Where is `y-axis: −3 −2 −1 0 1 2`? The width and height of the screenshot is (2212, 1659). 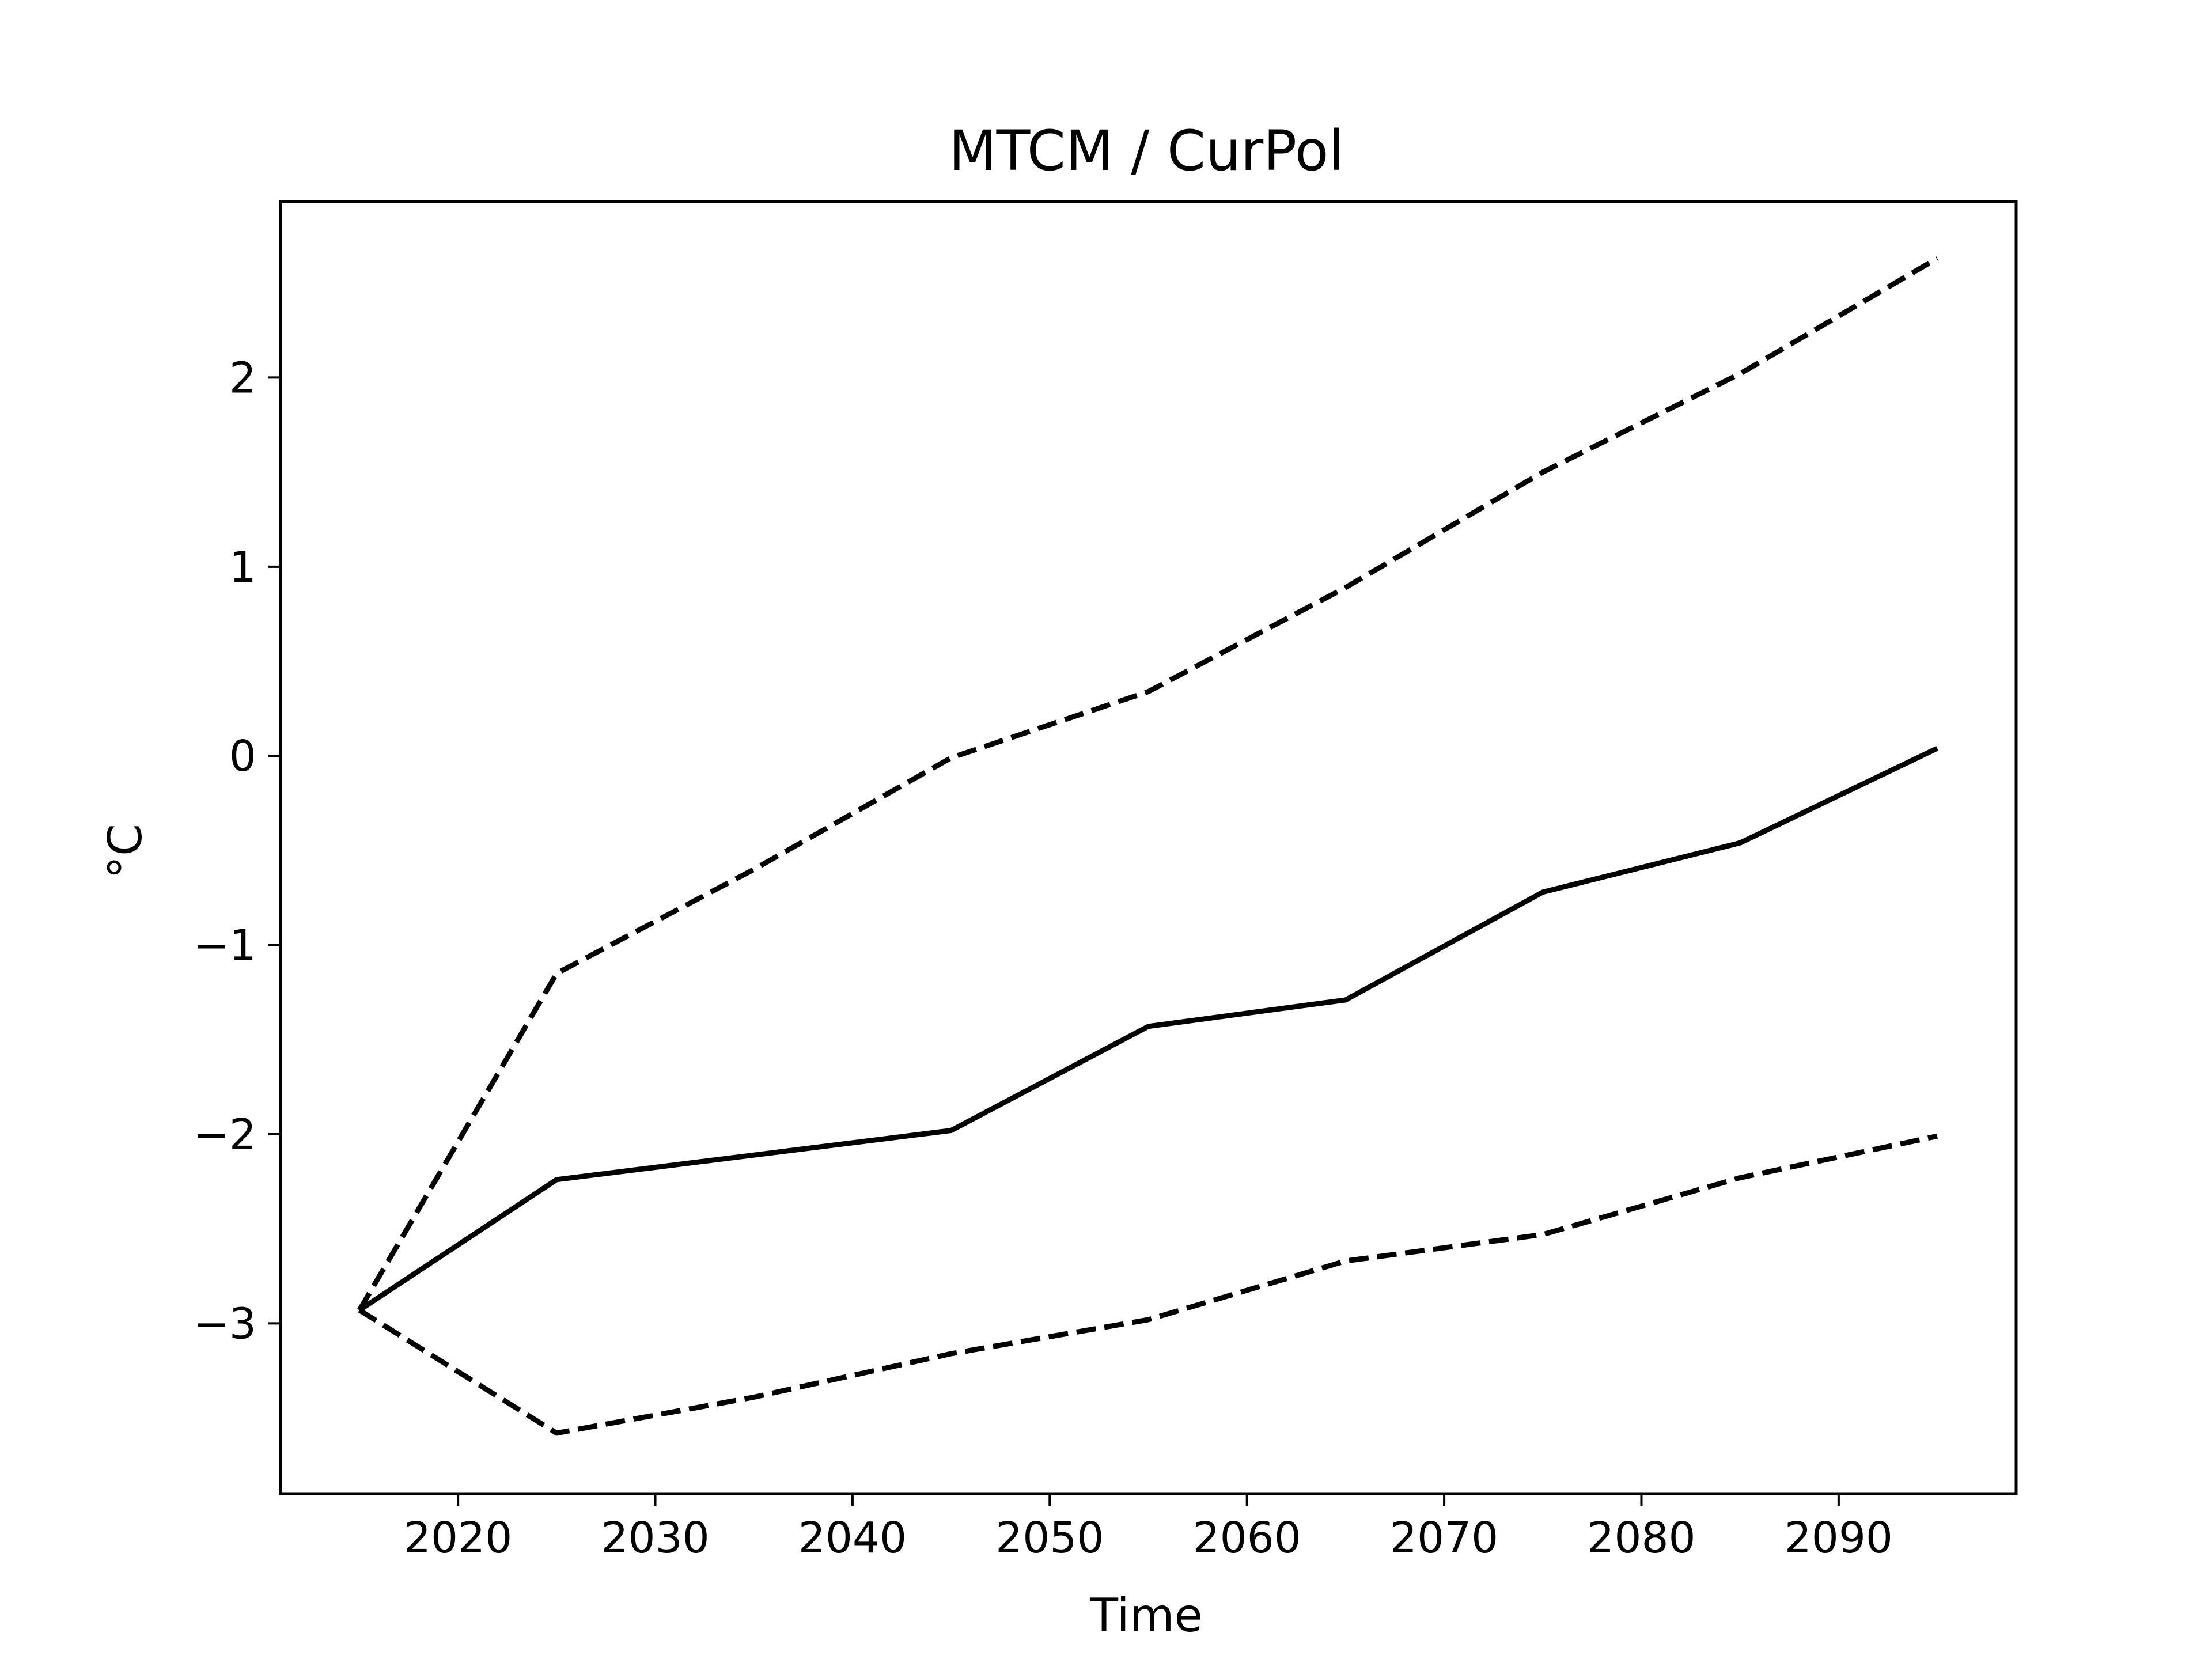
y-axis: −3 −2 −1 0 1 2 is located at coordinates (237, 851).